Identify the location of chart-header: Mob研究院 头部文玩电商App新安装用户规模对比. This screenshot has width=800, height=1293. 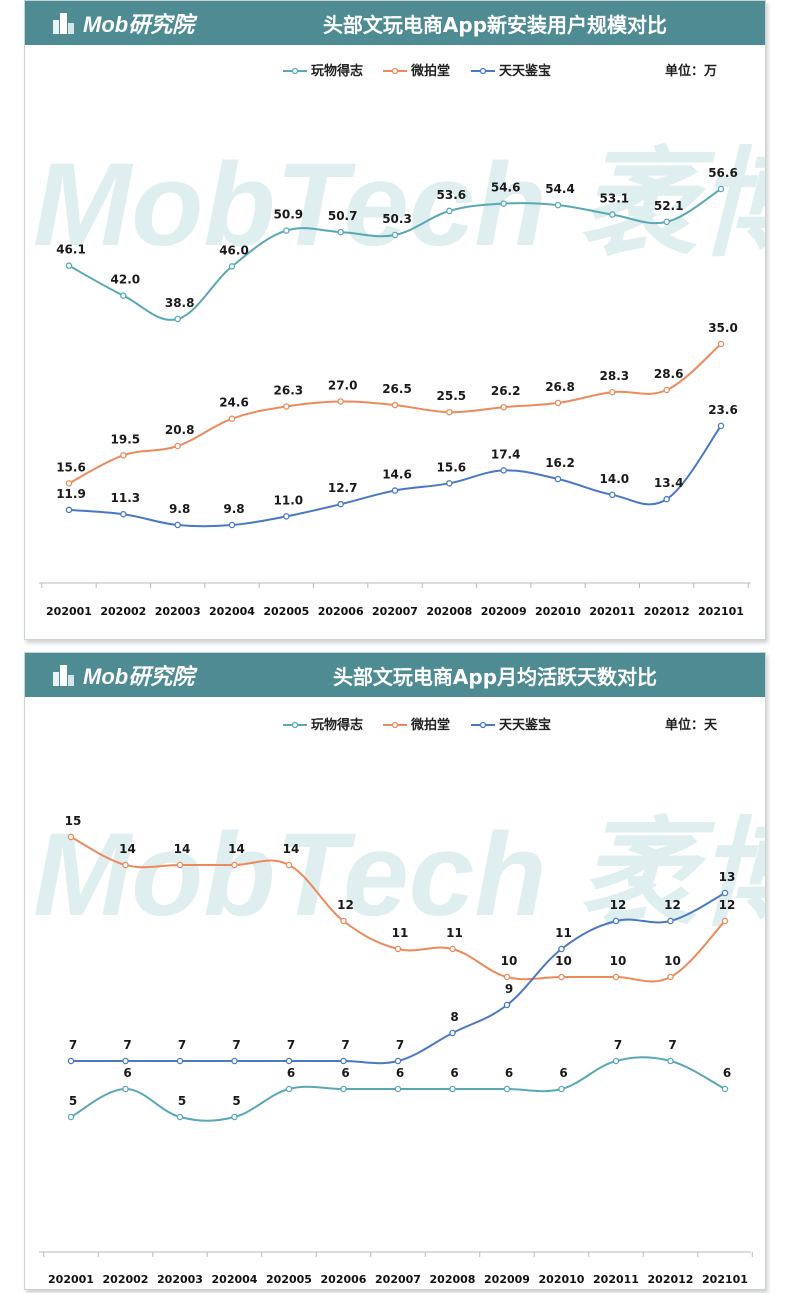
(395, 23).